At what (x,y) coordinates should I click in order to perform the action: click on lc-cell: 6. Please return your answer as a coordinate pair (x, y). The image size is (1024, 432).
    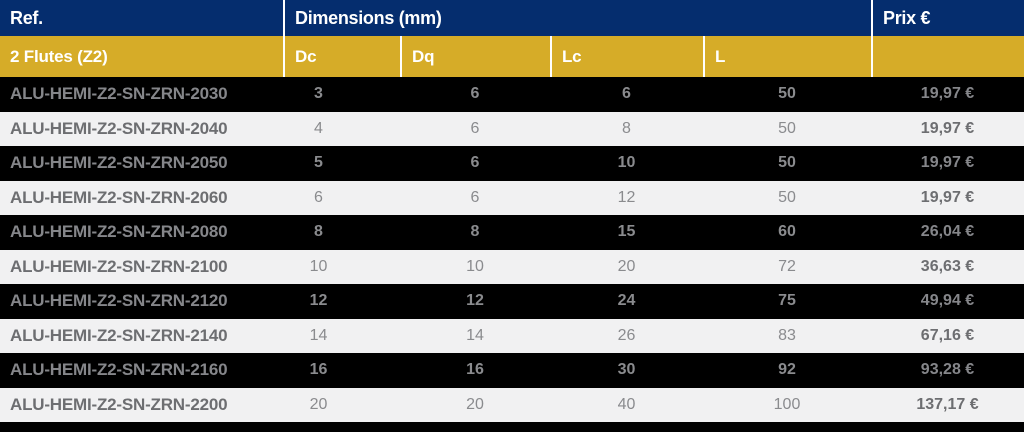
    Looking at the image, I should click on (626, 94).